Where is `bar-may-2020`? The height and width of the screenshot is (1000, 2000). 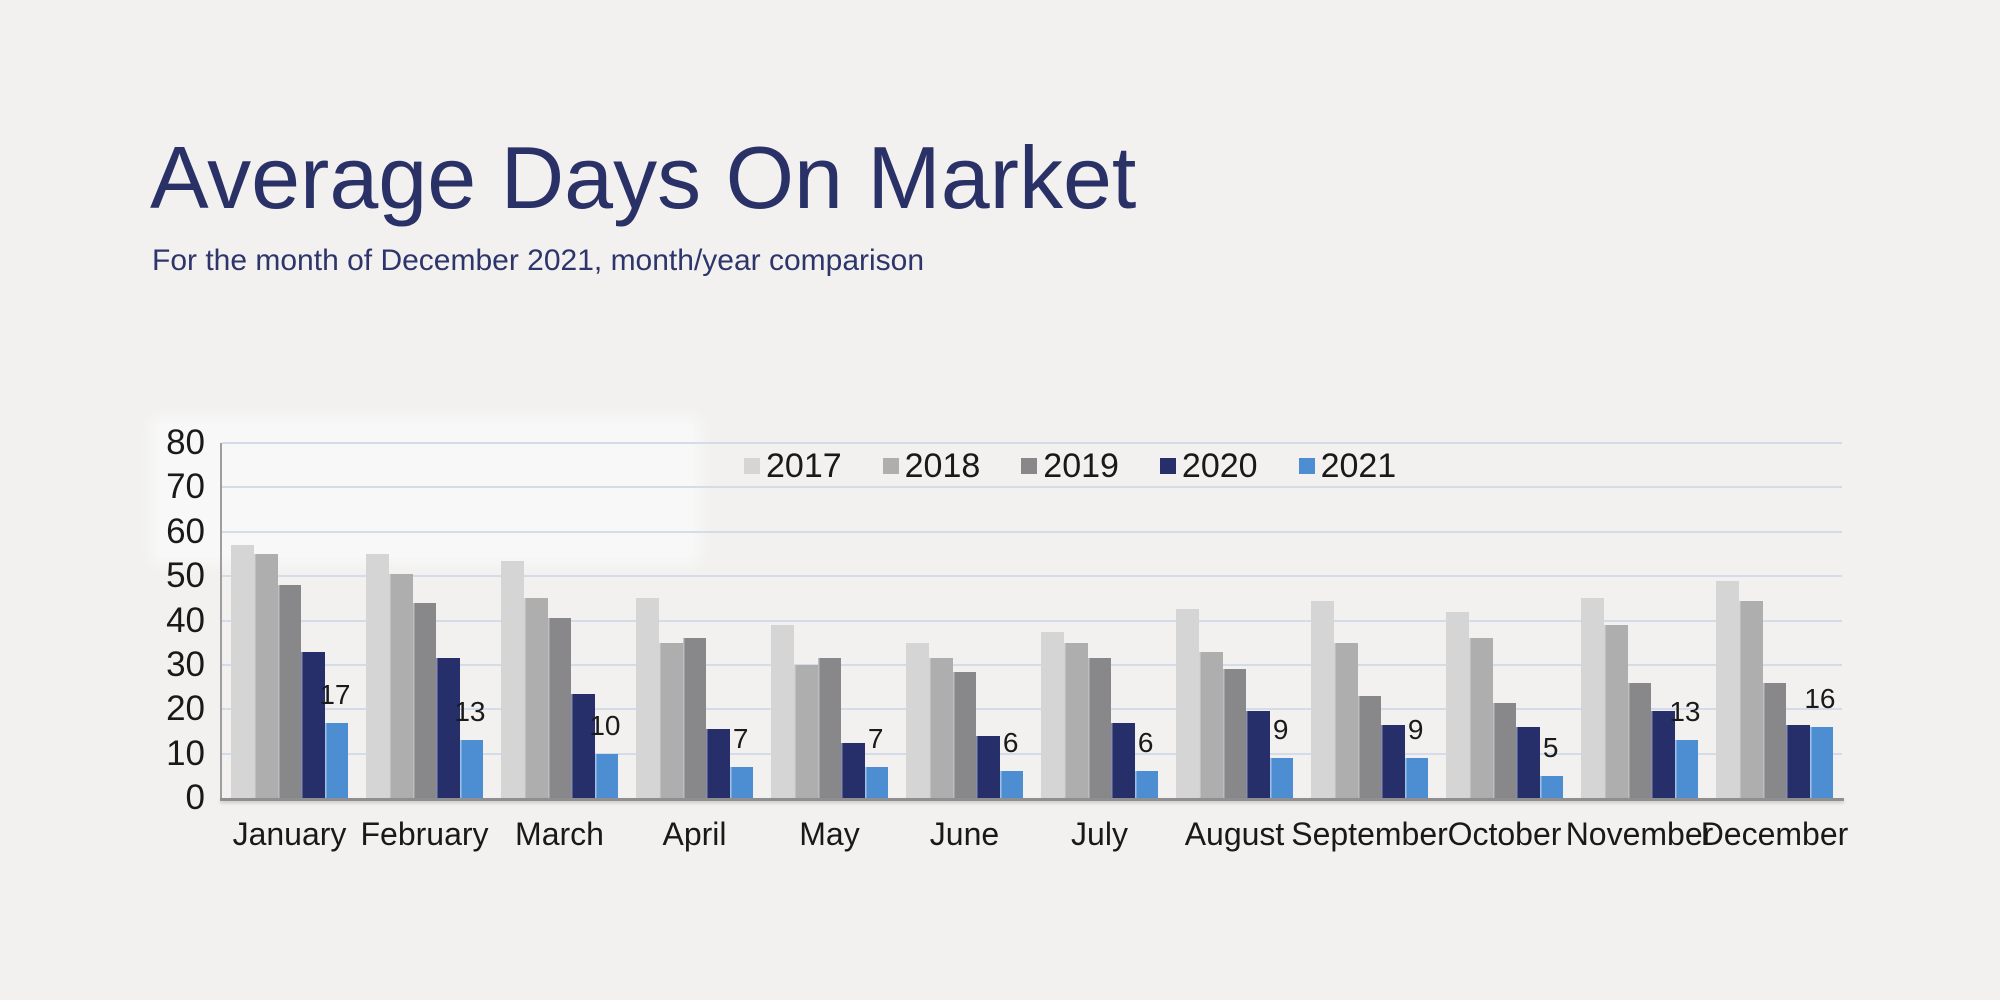 bar-may-2020 is located at coordinates (853, 770).